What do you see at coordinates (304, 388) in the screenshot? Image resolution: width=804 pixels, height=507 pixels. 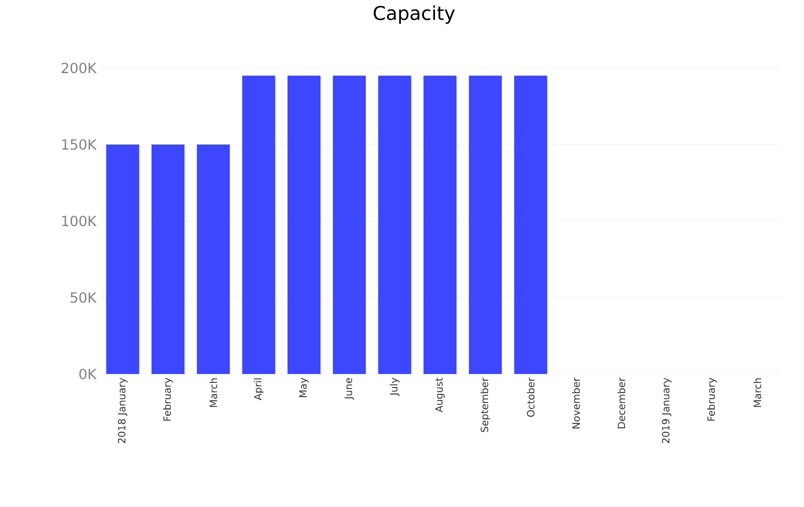 I see `x-tick-label: May` at bounding box center [304, 388].